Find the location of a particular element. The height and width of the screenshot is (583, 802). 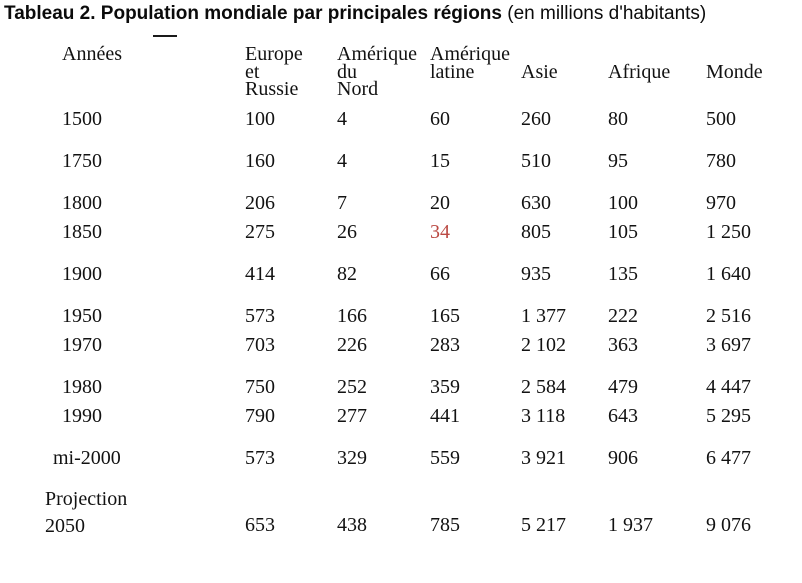

value-cell: 166 is located at coordinates (352, 315).